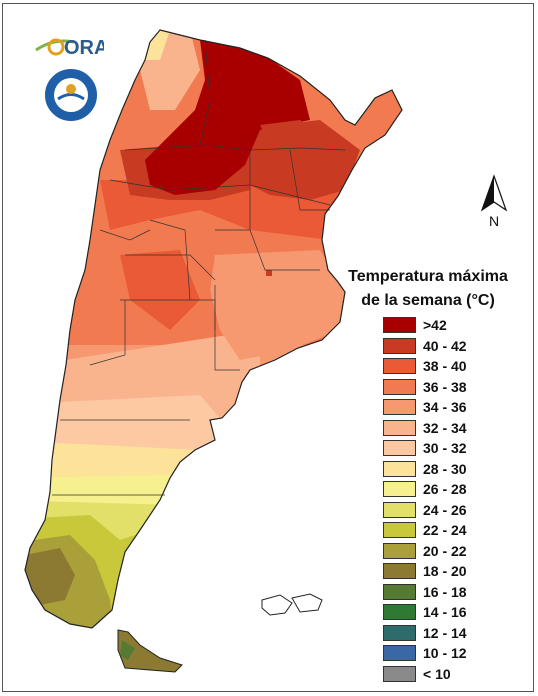 This screenshot has width=538, height=696. Describe the element at coordinates (445, 612) in the screenshot. I see `legend-label: 14 - 16` at that location.